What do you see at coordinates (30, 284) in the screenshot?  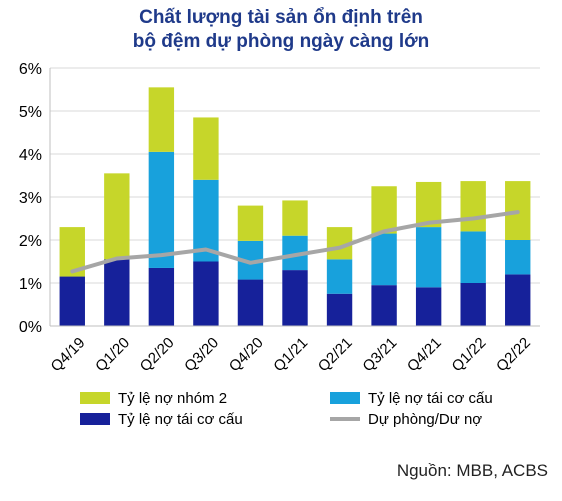 I see `y-tick-label: 1%` at bounding box center [30, 284].